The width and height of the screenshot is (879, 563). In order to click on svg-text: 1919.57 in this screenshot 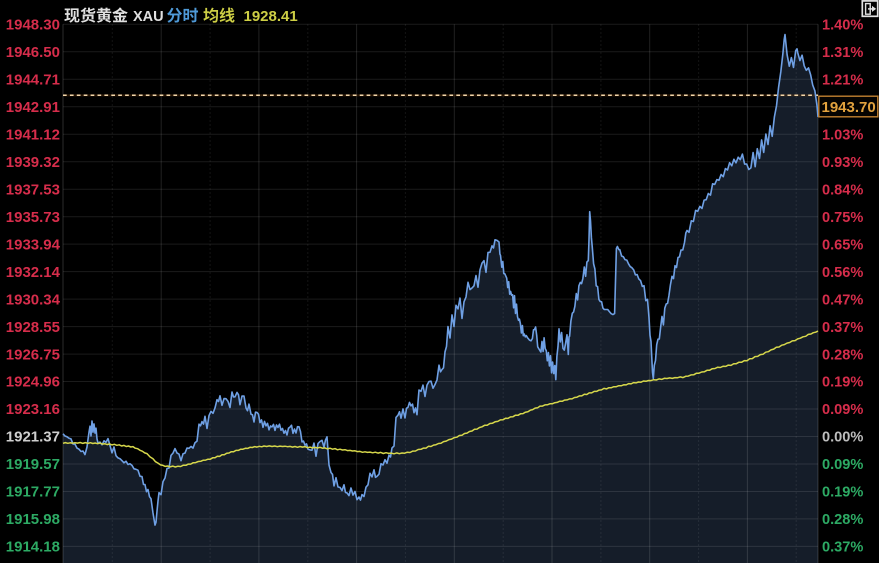, I will do `click(33, 464)`.